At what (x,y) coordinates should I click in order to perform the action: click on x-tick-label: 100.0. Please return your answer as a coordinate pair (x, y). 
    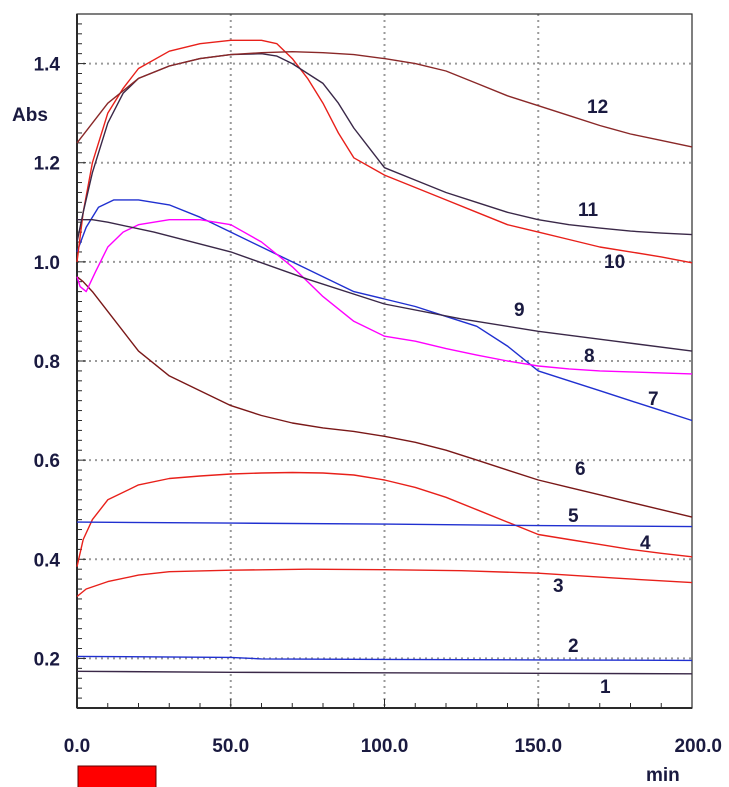
    Looking at the image, I should click on (385, 746).